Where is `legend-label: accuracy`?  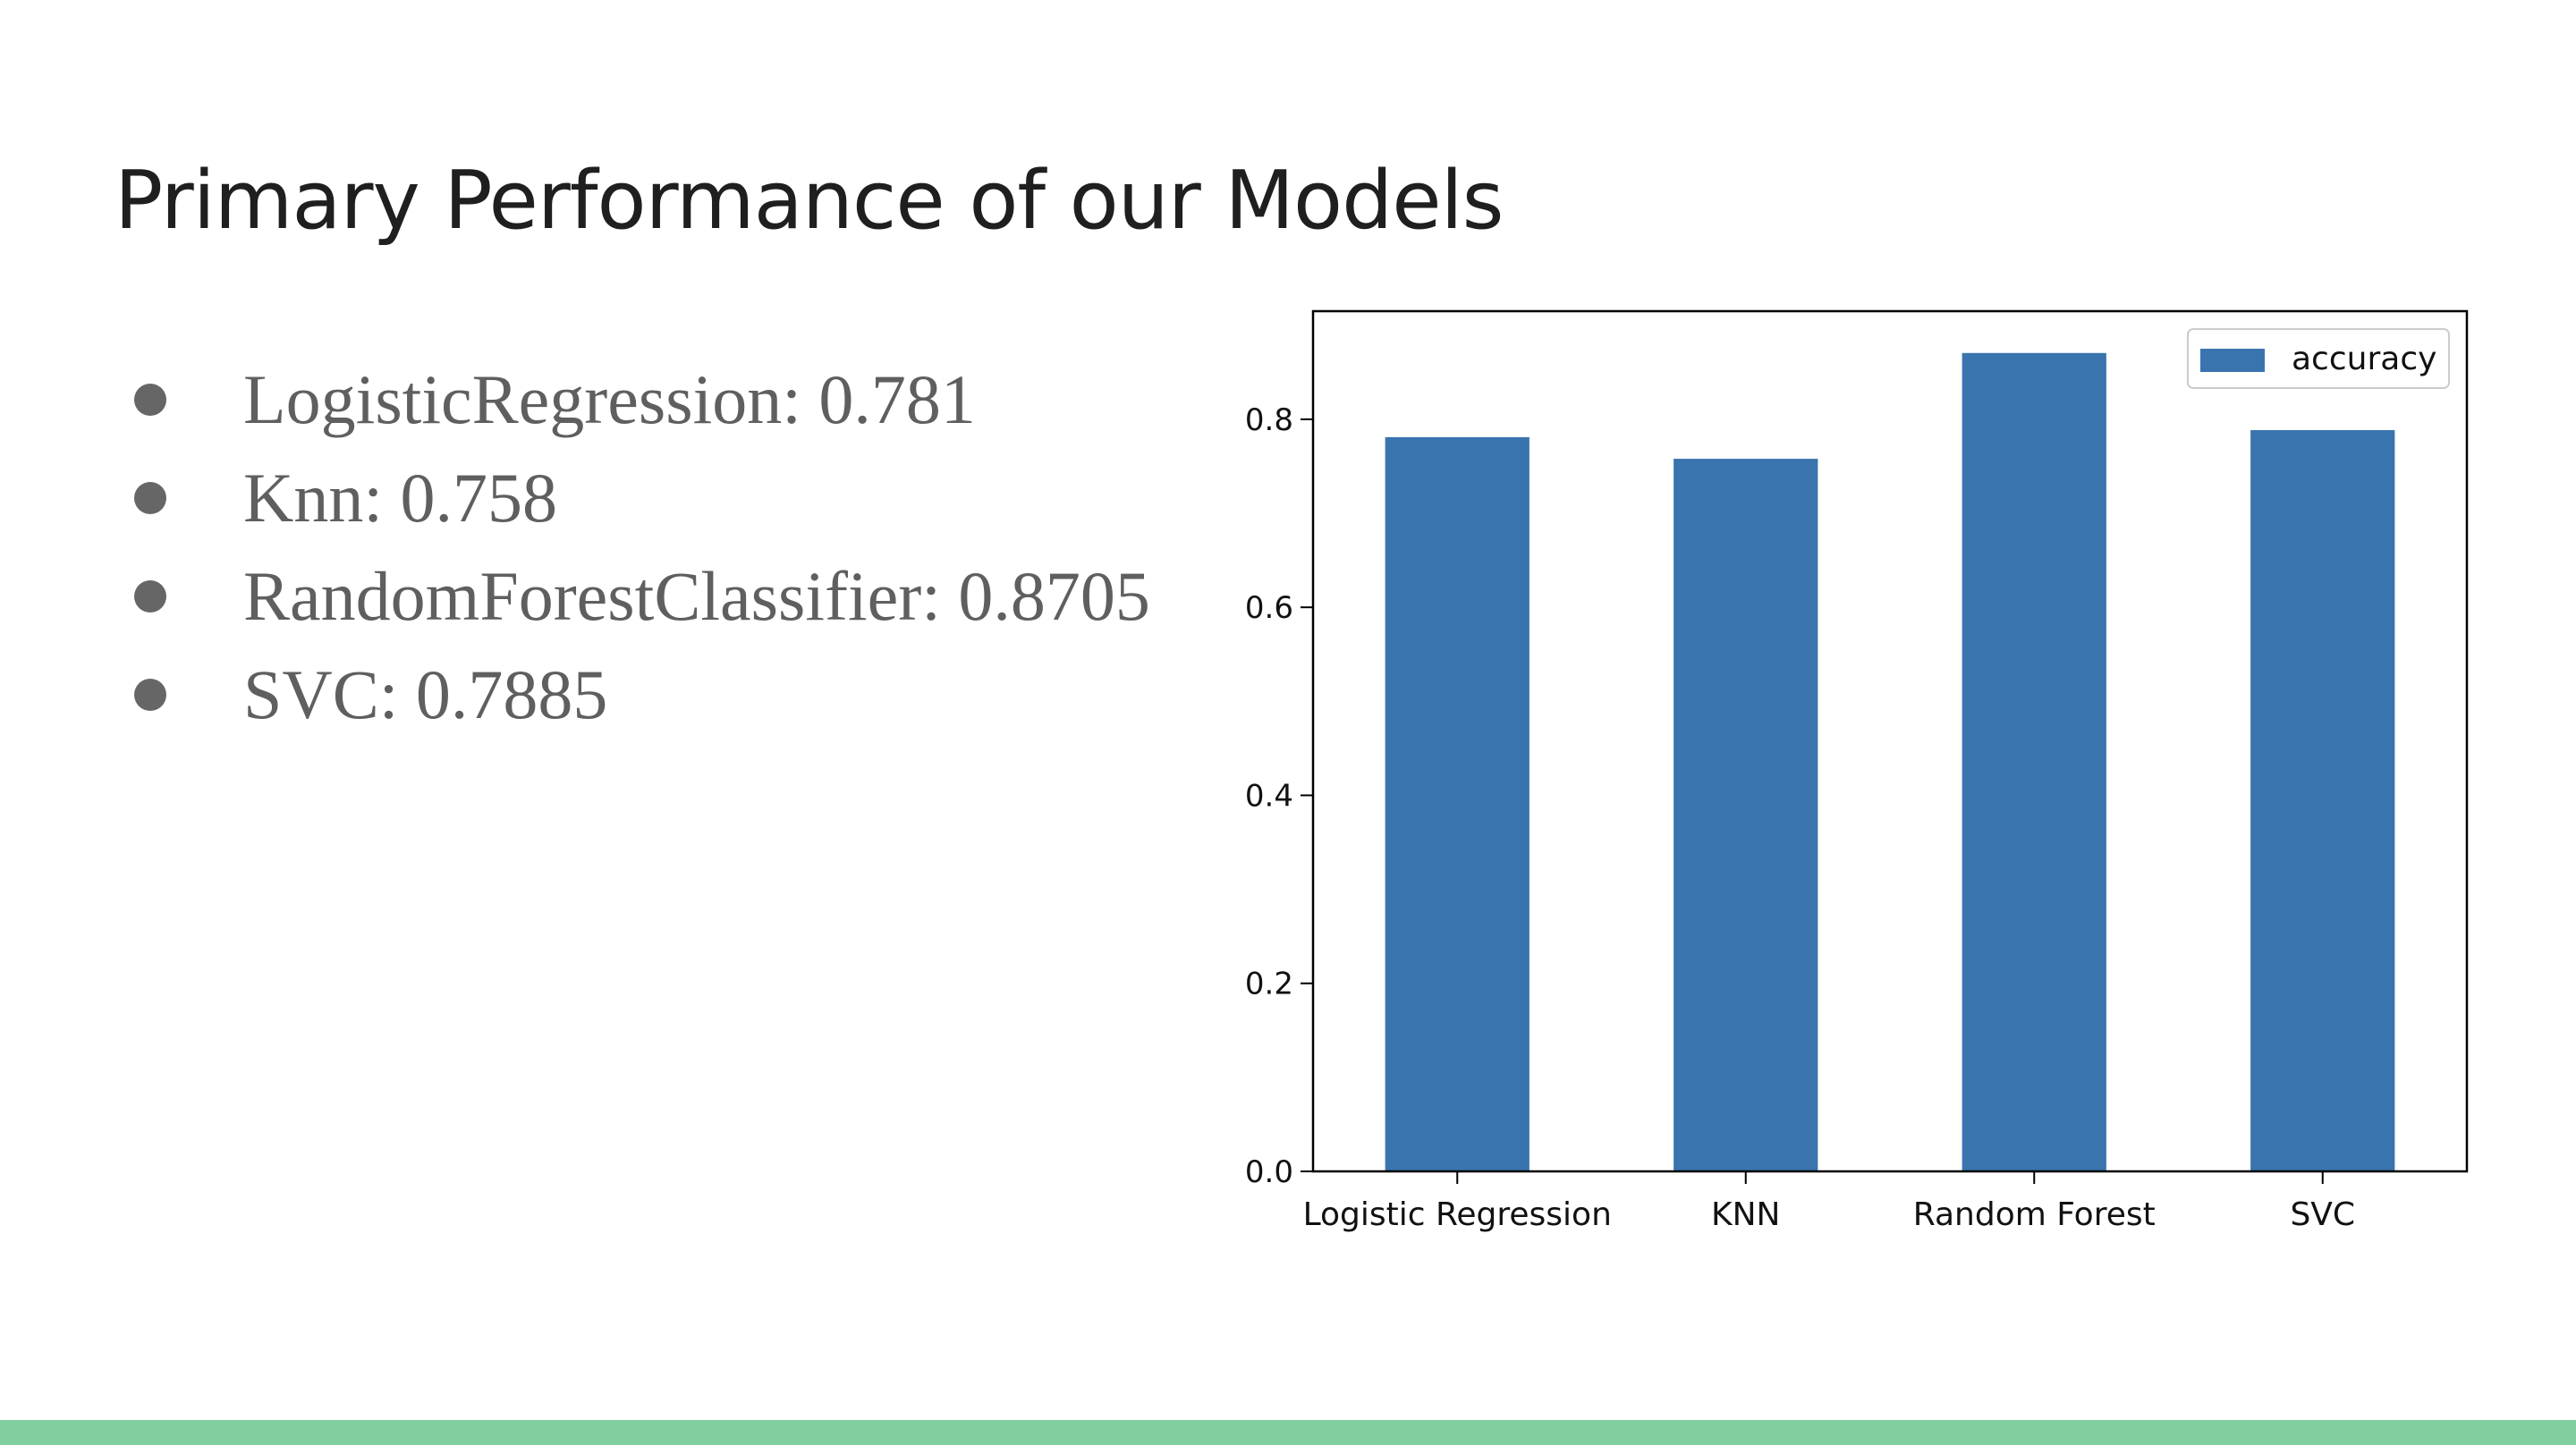
legend-label: accuracy is located at coordinates (2364, 359).